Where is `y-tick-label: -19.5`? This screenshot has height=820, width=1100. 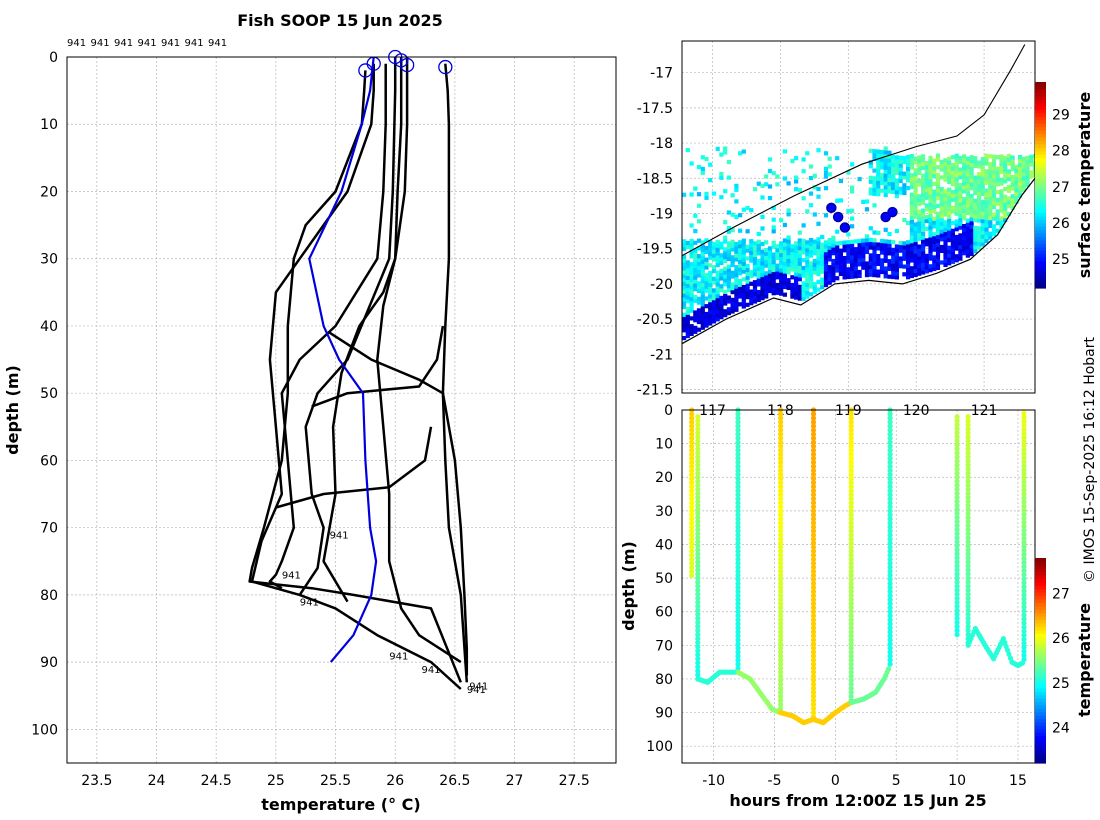
y-tick-label: -19.5 is located at coordinates (655, 250).